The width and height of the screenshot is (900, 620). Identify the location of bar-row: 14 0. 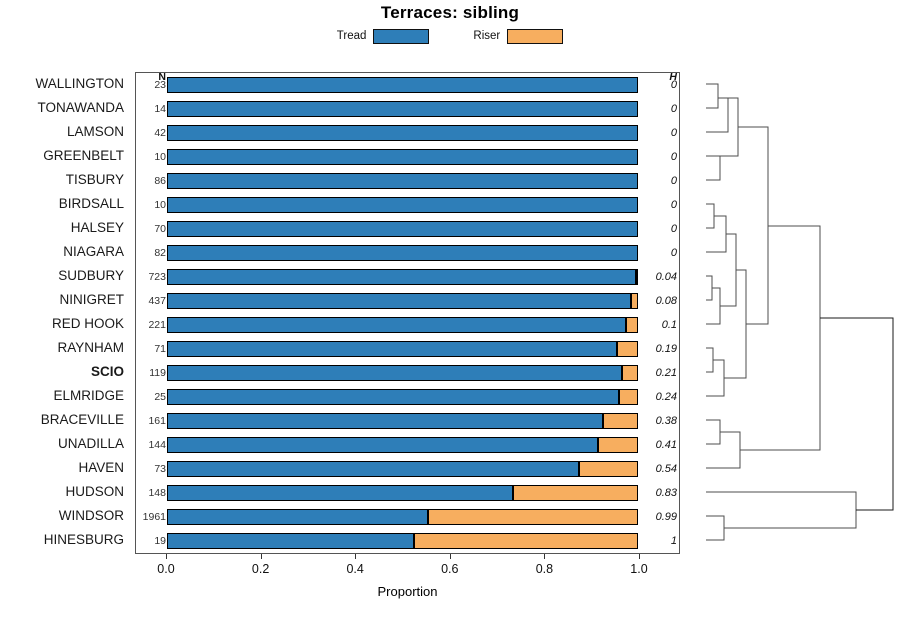
(407, 109).